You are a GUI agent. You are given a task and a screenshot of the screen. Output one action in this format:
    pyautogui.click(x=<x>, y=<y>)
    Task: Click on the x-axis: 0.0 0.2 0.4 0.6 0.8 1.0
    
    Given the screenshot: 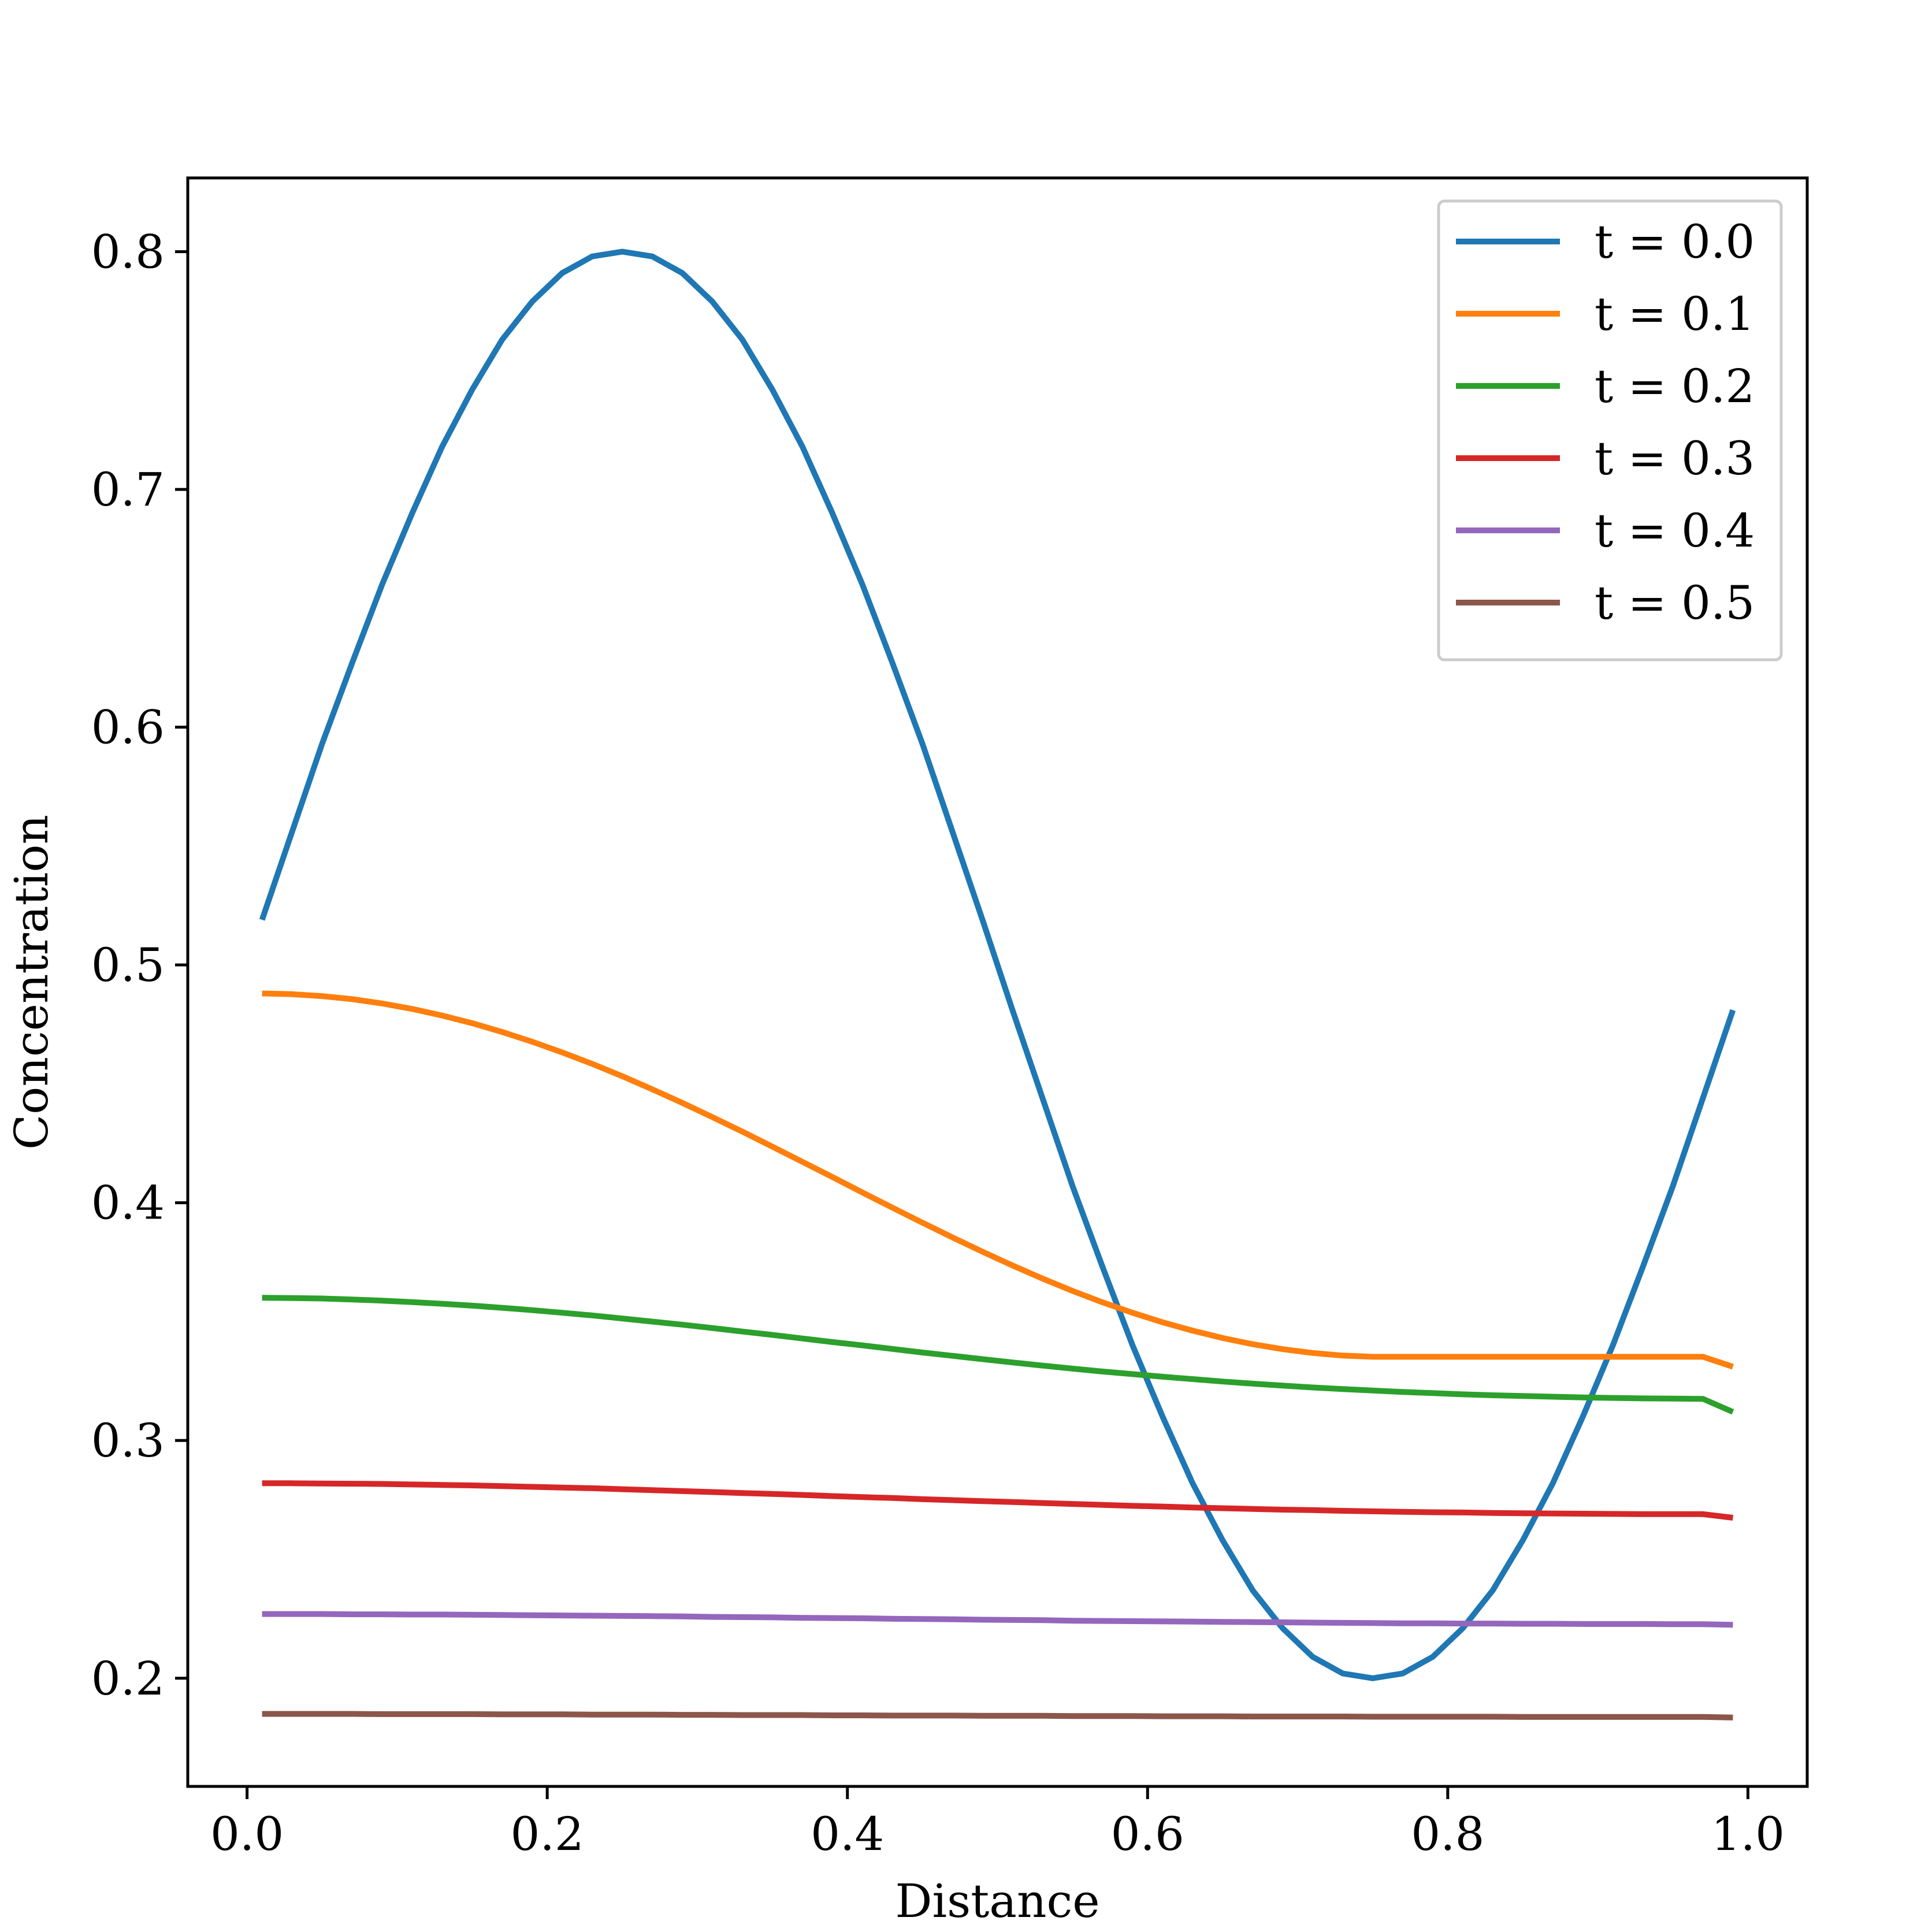 What is the action you would take?
    pyautogui.click(x=997, y=1823)
    